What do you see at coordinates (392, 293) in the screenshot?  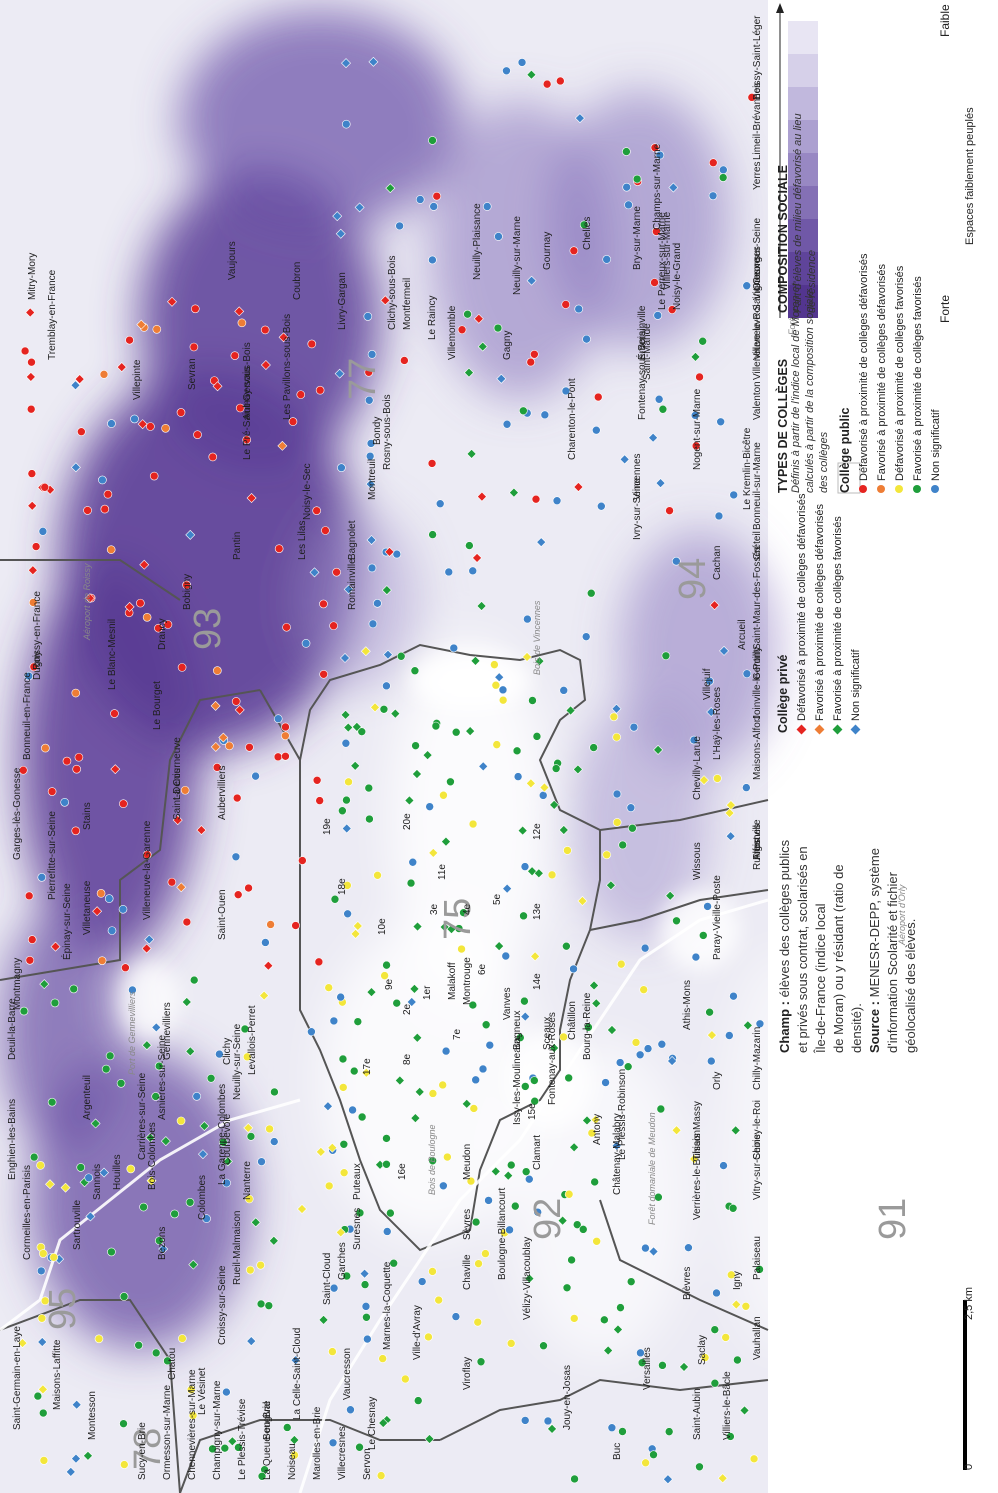 I see `commune-label-105: Clichy-sous-Bois` at bounding box center [392, 293].